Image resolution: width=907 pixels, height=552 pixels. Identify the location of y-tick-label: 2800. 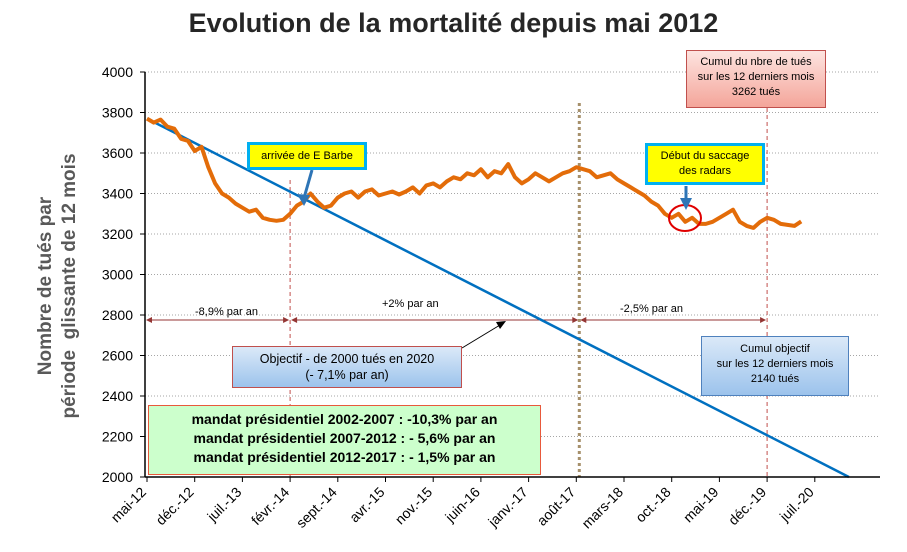
(117, 315).